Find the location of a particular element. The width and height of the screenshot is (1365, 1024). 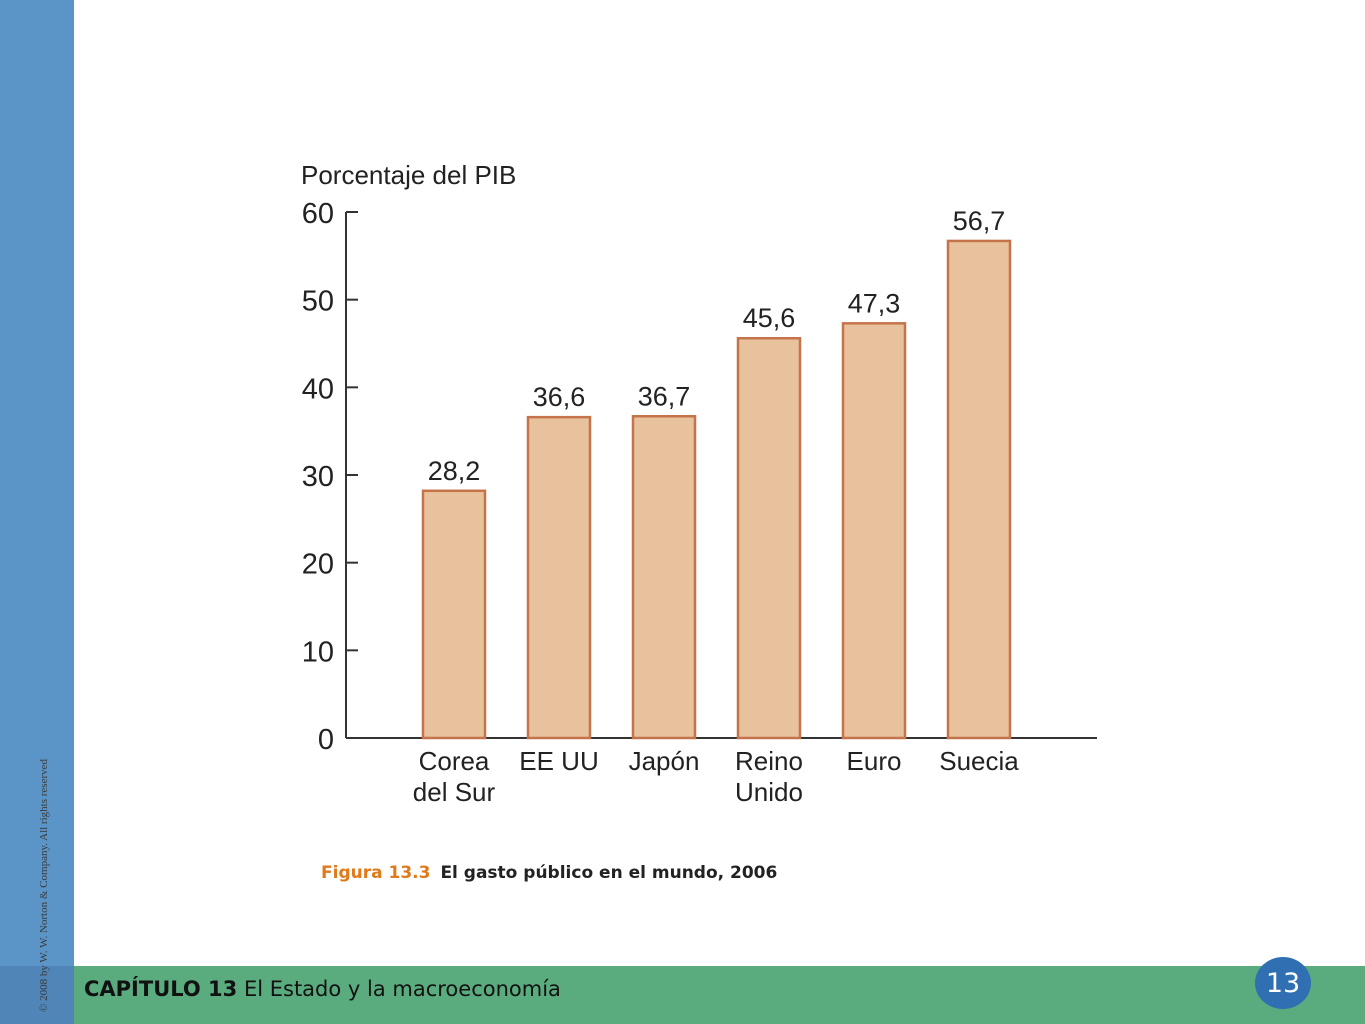

chapter-title: El Estado y la macroeconomía is located at coordinates (402, 989).